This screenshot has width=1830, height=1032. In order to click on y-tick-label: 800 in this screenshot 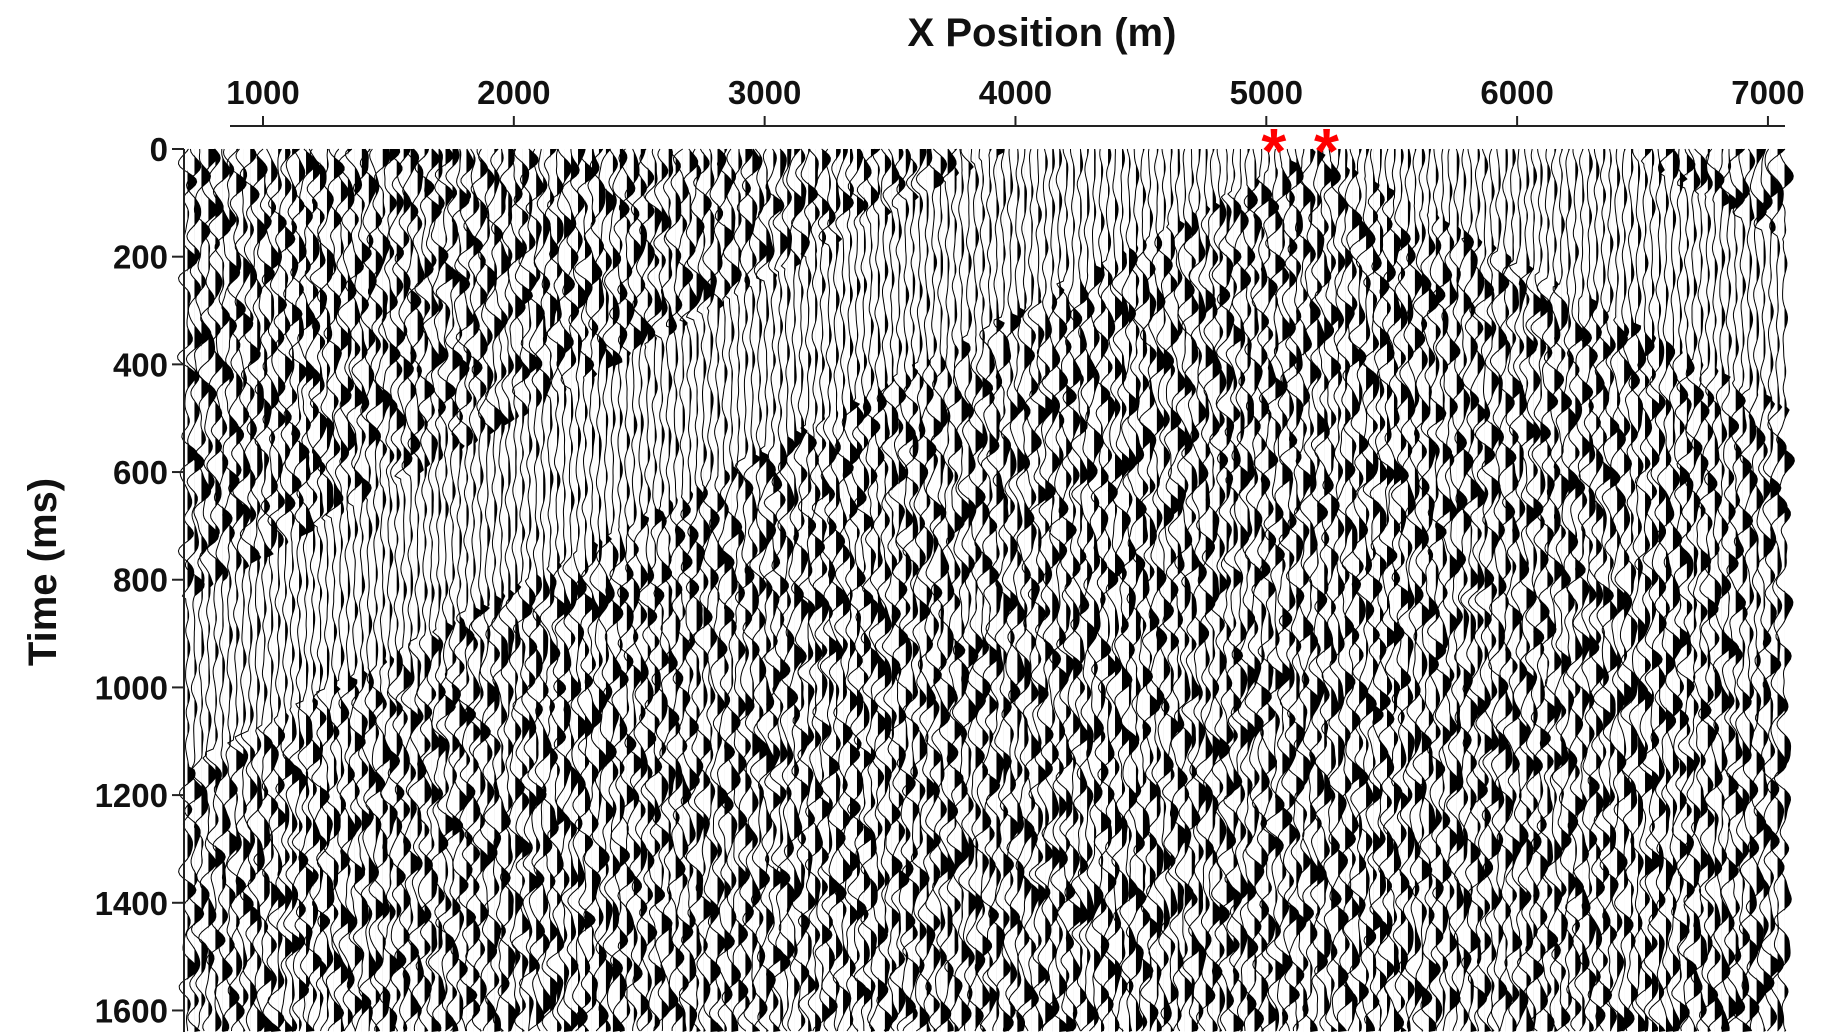, I will do `click(140, 580)`.